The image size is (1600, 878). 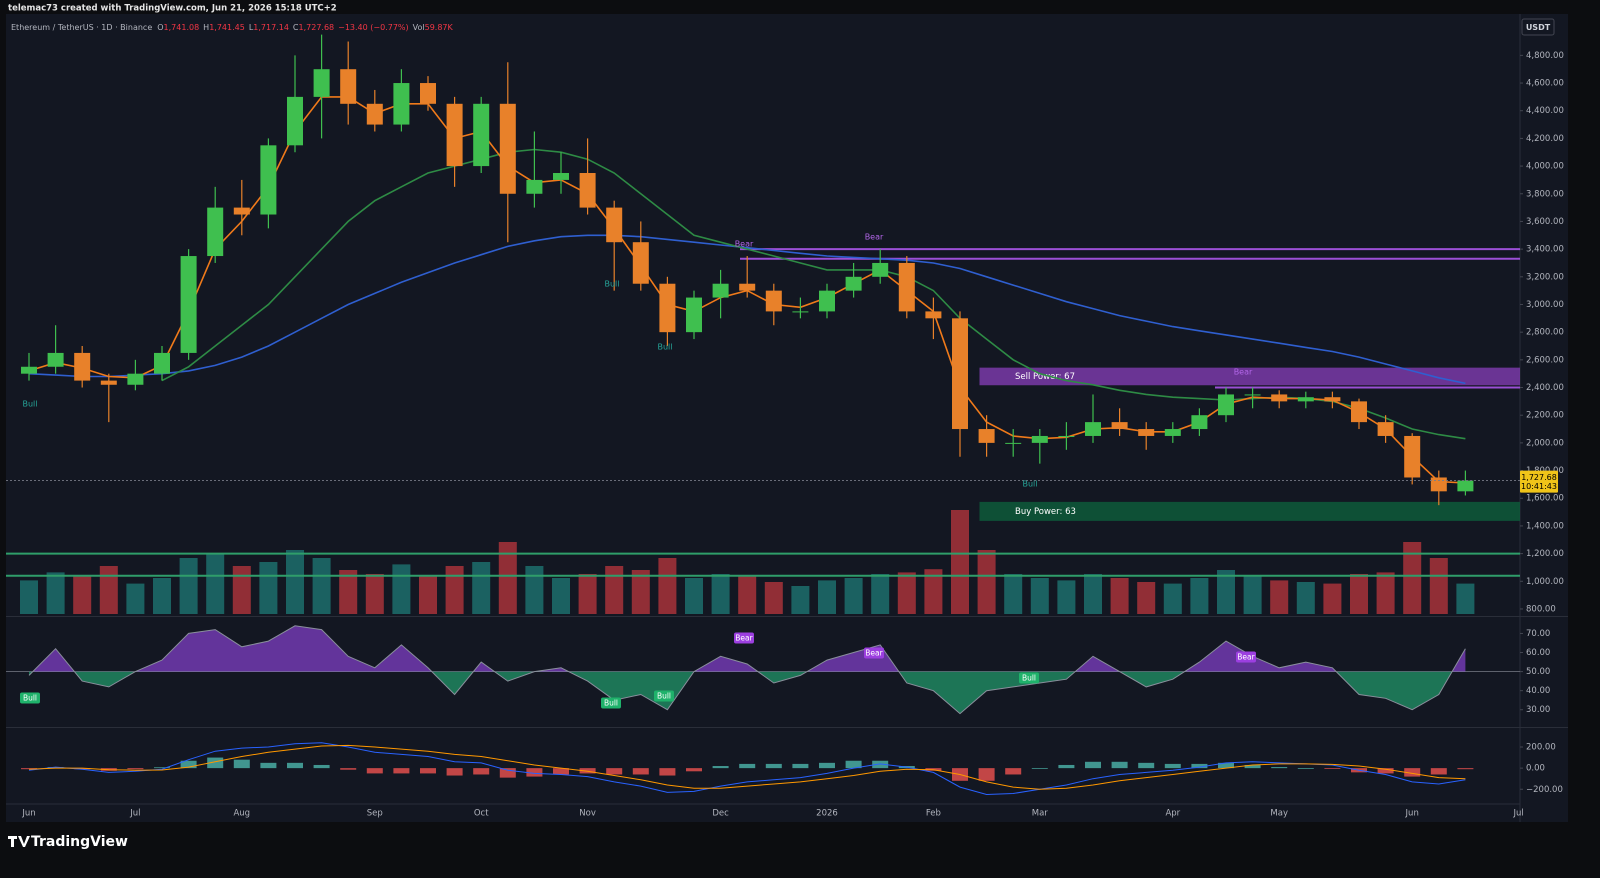 What do you see at coordinates (587, 814) in the screenshot?
I see `x-tick-label: Nov` at bounding box center [587, 814].